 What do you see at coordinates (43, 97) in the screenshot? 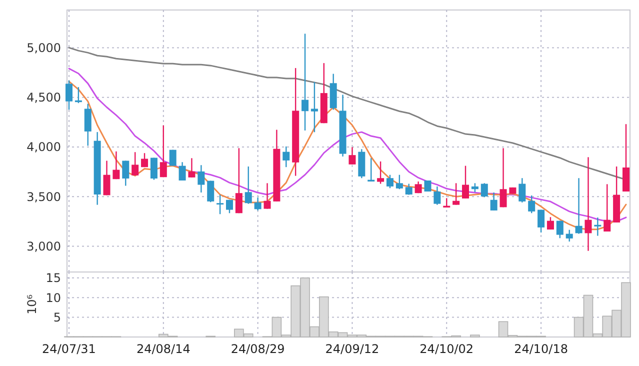
I see `y-tick-label: 4,500` at bounding box center [43, 97].